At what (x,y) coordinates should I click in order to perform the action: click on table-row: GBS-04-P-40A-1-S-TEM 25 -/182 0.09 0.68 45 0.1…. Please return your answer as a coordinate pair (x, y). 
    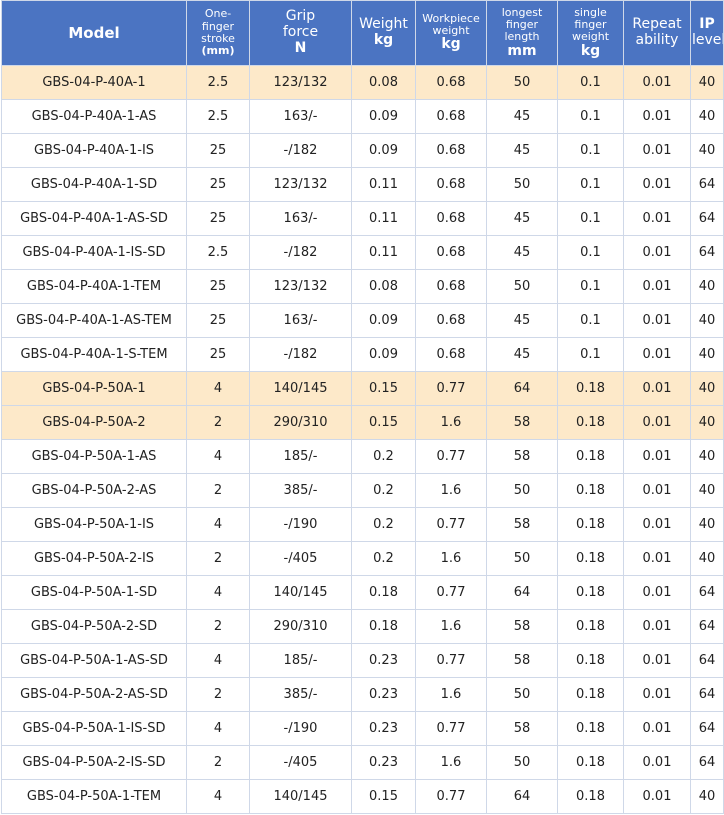
    Looking at the image, I should click on (362, 354).